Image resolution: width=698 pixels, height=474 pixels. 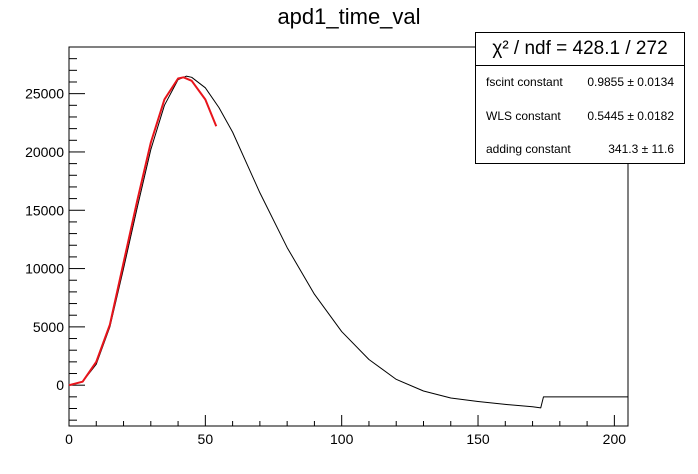 I want to click on stats-row-adding: adding constant 341.3 ± 11.6, so click(x=580, y=149).